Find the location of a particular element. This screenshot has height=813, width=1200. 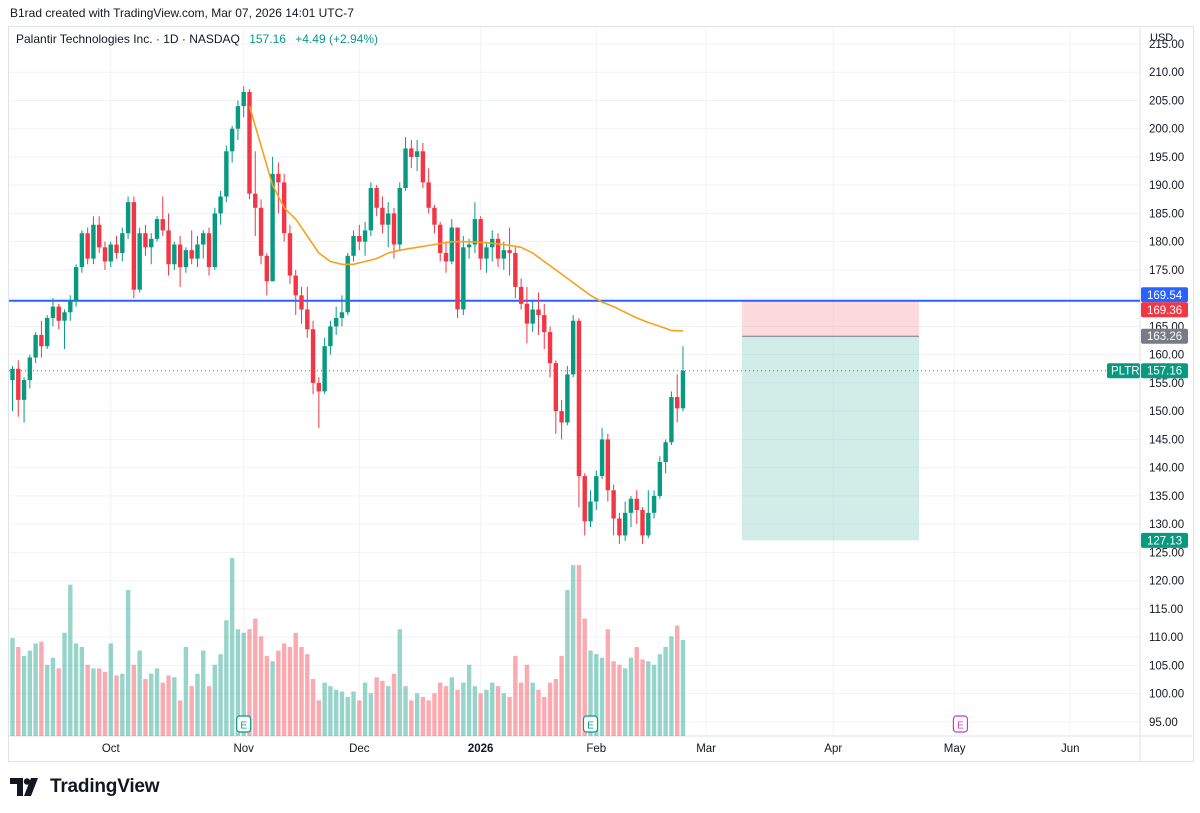

price-tick-label: 175.00 is located at coordinates (1166, 271).